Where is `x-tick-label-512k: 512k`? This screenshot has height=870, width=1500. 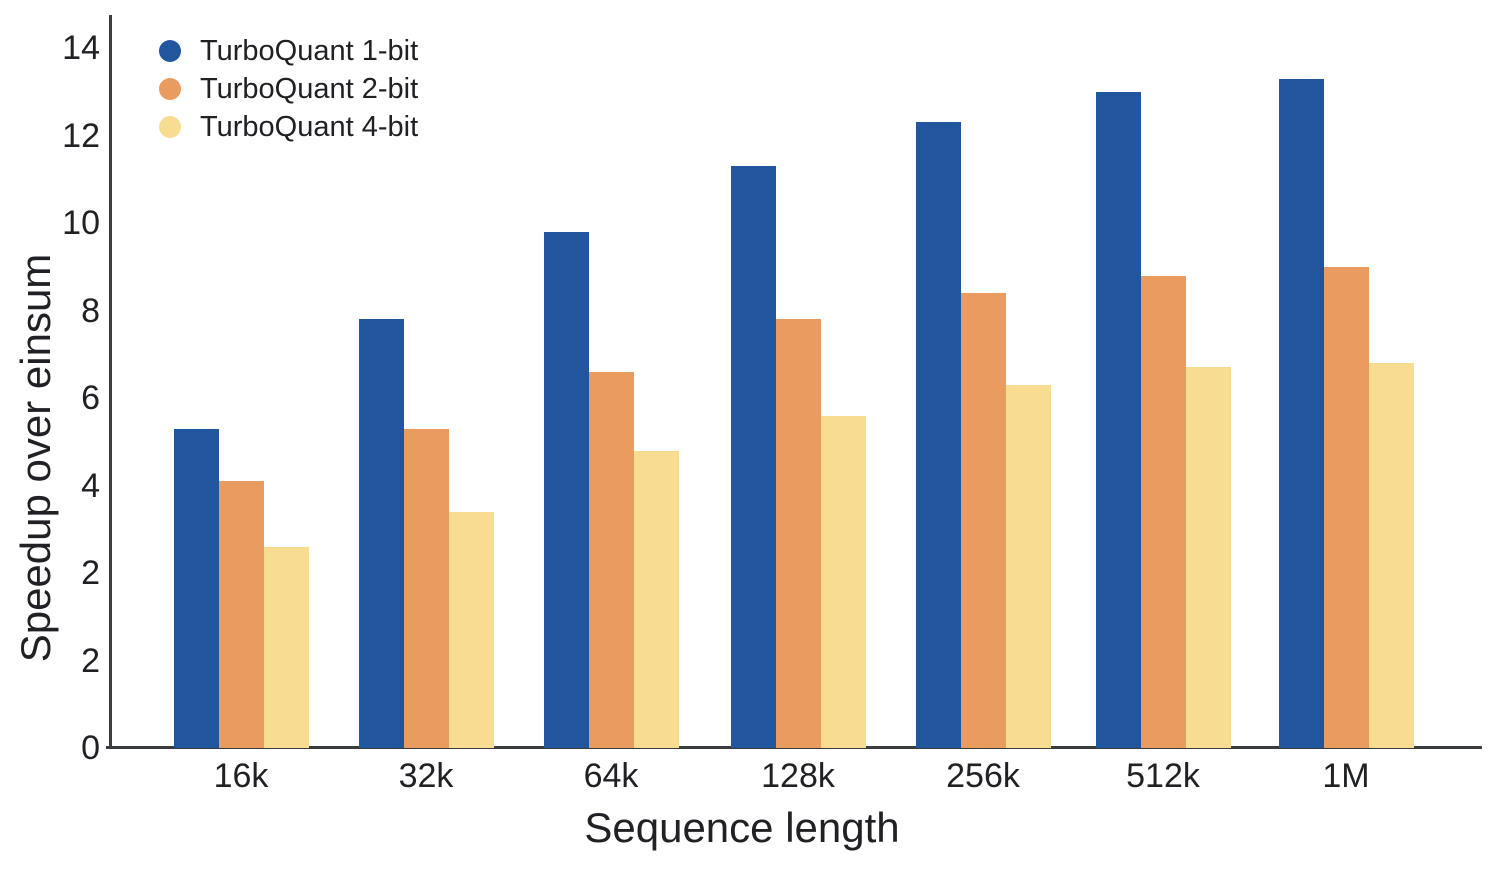
x-tick-label-512k: 512k is located at coordinates (1163, 776).